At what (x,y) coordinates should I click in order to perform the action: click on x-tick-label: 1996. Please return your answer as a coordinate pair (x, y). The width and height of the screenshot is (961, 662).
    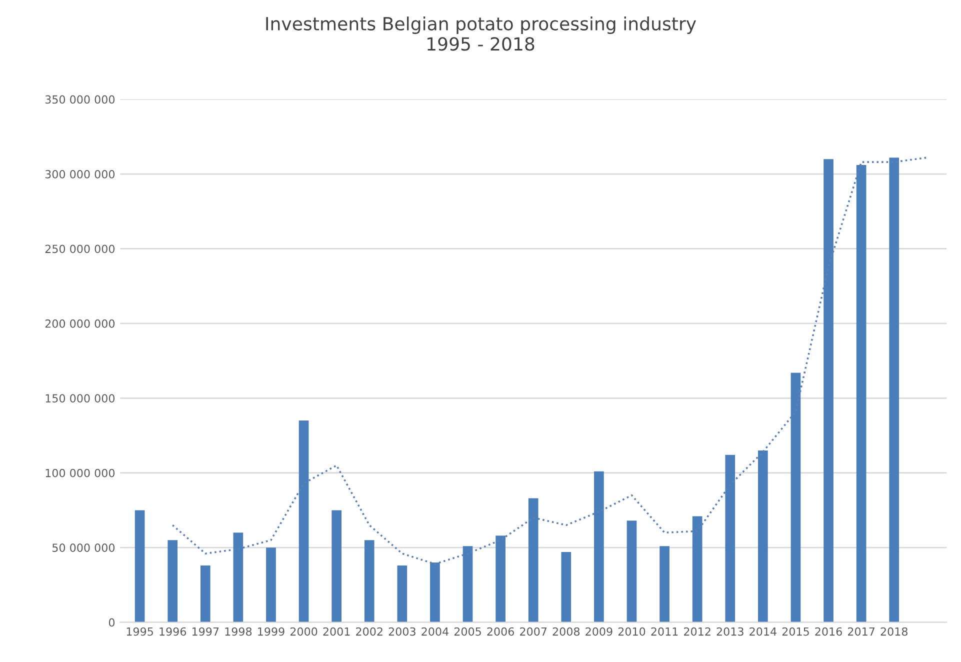
    Looking at the image, I should click on (173, 631).